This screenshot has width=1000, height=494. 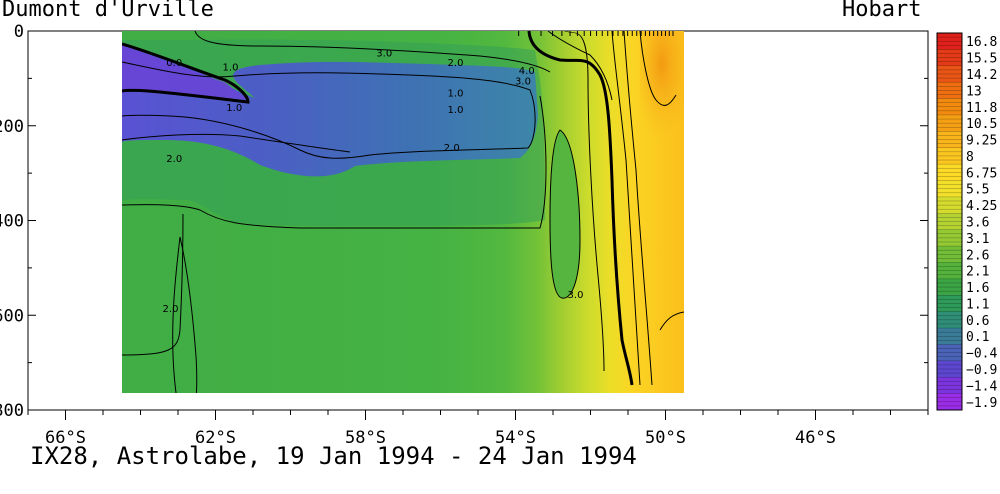 I want to click on contour-4-bold, so click(x=580, y=208).